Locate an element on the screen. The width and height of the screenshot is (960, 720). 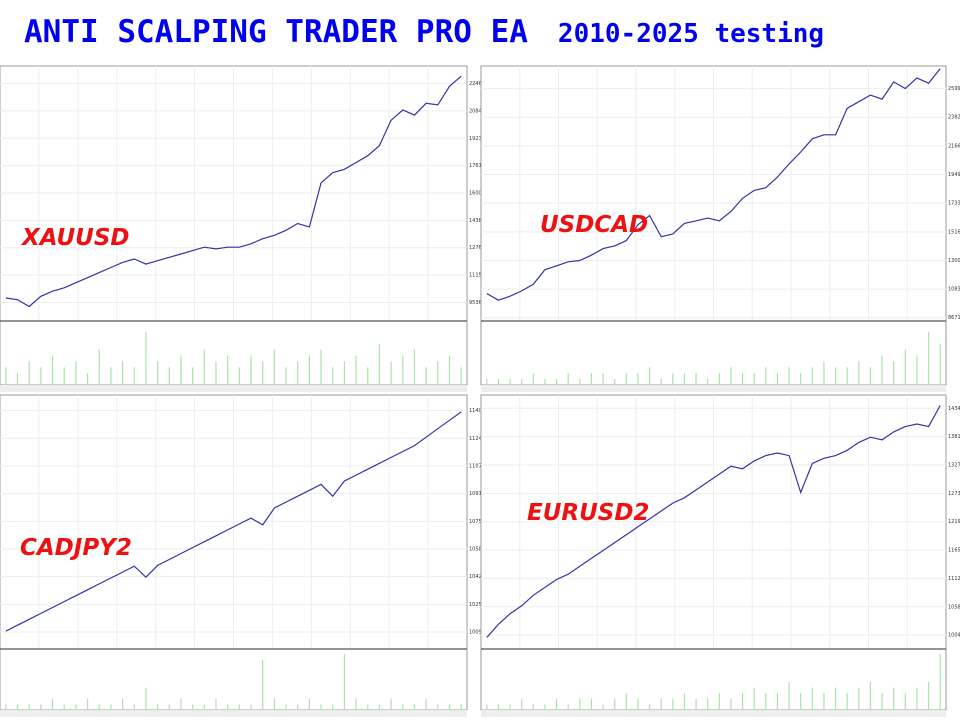
y-tick-label: 10259 is located at coordinates (477, 605).